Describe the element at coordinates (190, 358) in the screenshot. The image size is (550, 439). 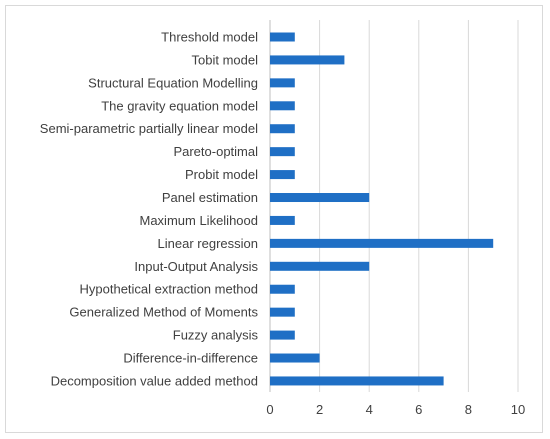
I see `category-label: Difference-in-difference` at that location.